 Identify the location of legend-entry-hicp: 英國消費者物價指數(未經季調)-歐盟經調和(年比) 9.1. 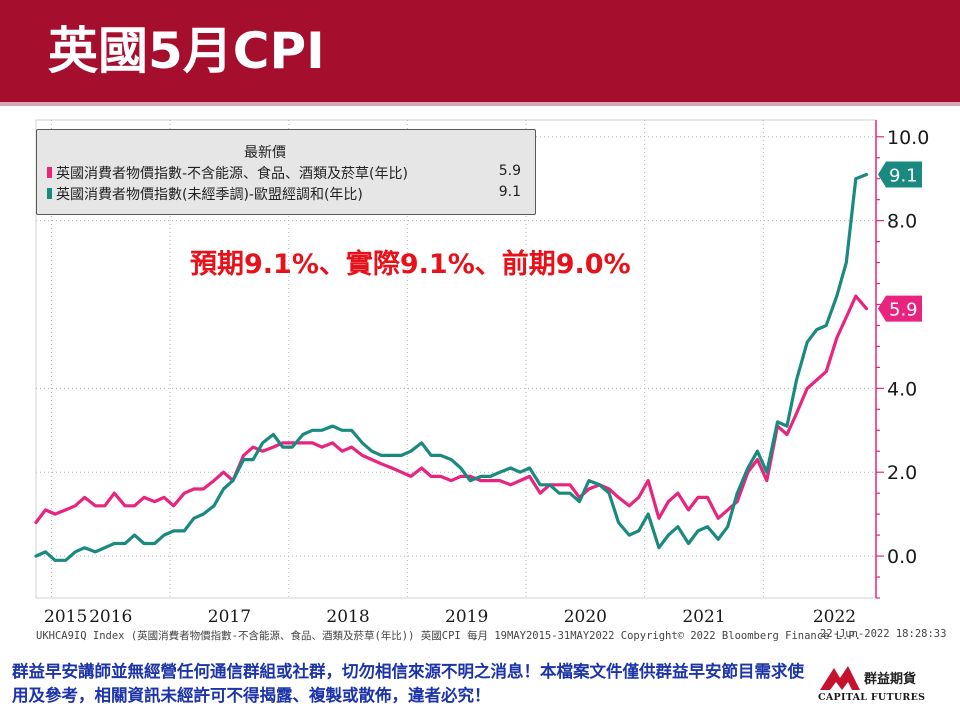
(289, 193).